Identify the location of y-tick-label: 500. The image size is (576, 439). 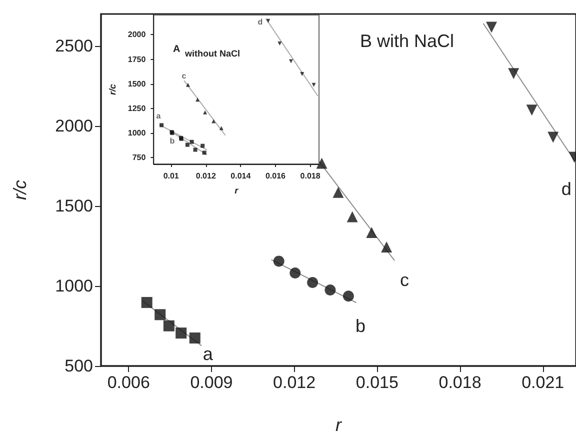
(78, 366).